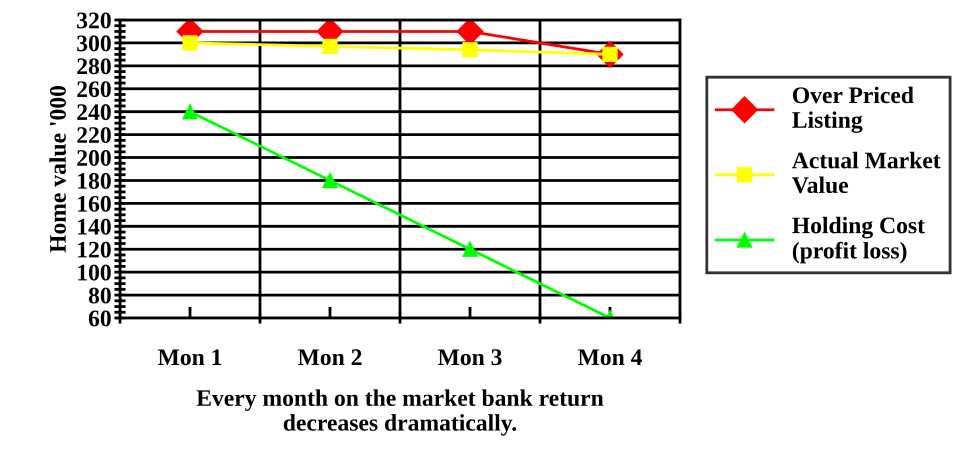  What do you see at coordinates (866, 173) in the screenshot?
I see `legend-label: Actual Market Value` at bounding box center [866, 173].